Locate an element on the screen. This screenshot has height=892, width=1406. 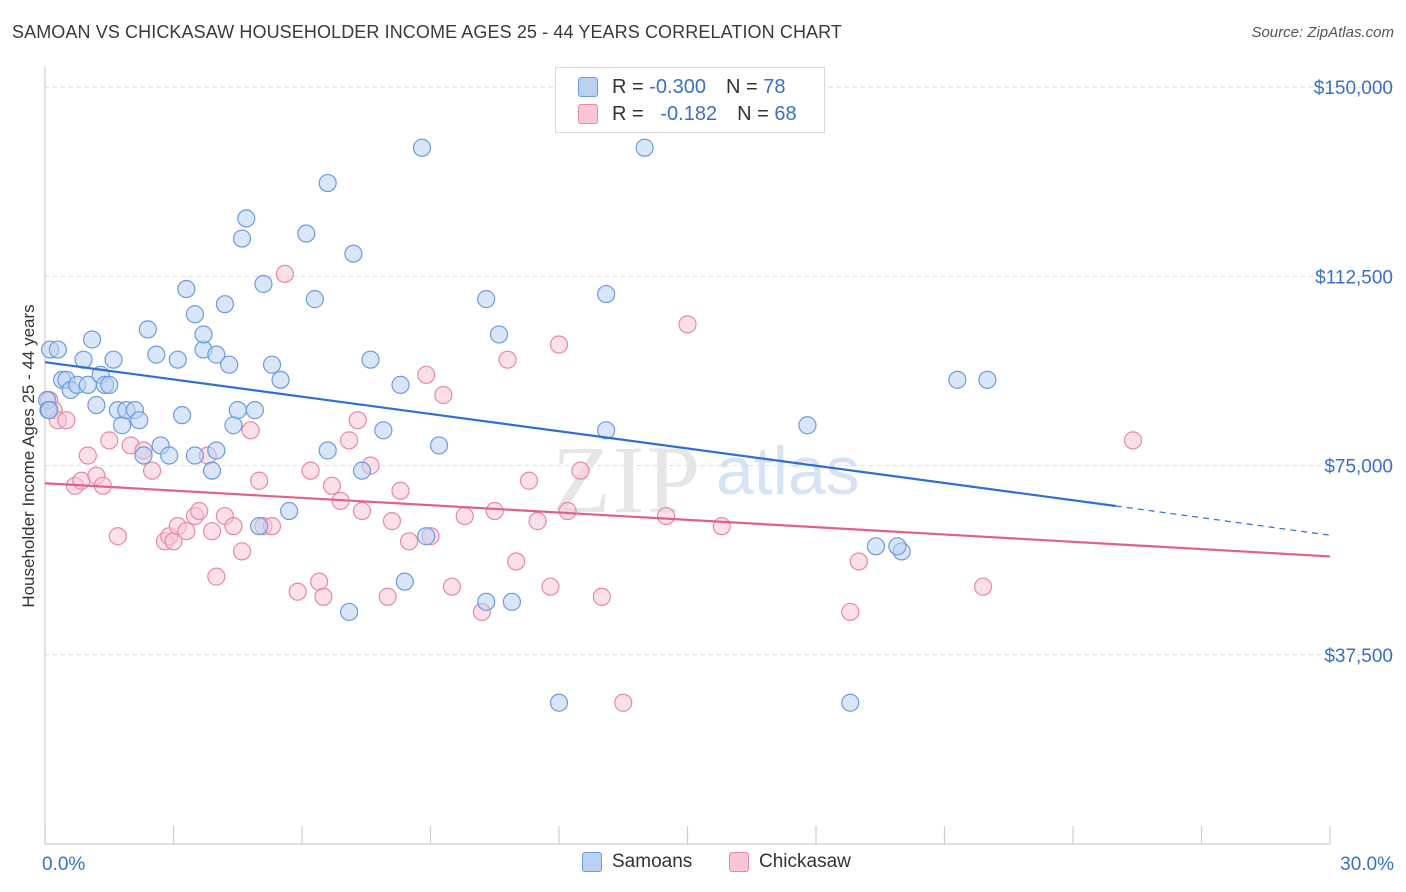
chickasaw-trendline is located at coordinates (687, 520).